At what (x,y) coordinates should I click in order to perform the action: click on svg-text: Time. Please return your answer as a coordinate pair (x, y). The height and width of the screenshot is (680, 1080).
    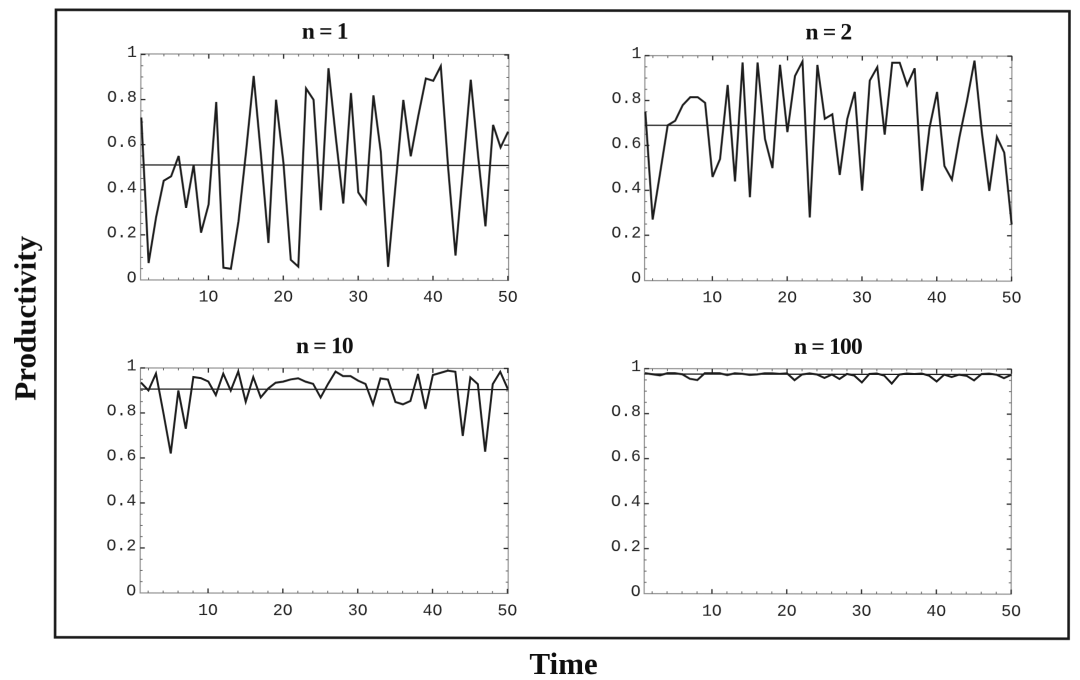
    Looking at the image, I should click on (563, 663).